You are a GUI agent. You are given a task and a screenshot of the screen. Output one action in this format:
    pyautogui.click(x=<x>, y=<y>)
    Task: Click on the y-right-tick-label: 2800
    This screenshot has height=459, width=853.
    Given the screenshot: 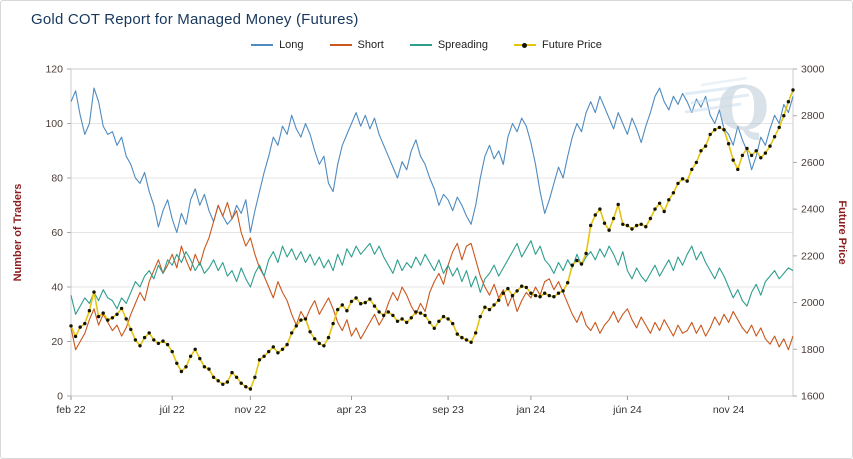 What is the action you would take?
    pyautogui.click(x=813, y=116)
    